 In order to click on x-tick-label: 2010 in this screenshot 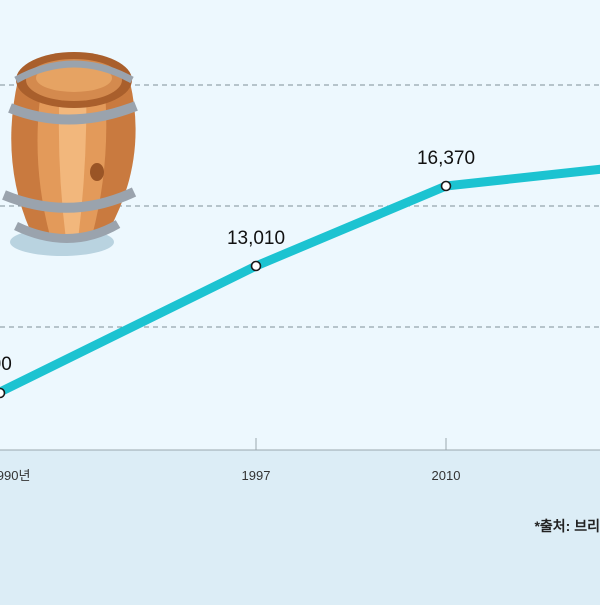, I will do `click(446, 475)`.